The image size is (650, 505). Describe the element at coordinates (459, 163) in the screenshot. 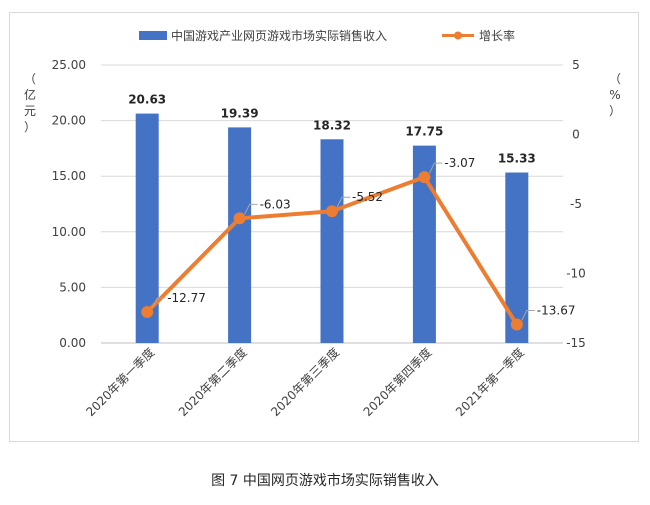

I see `growth-value-label: -3.07` at that location.